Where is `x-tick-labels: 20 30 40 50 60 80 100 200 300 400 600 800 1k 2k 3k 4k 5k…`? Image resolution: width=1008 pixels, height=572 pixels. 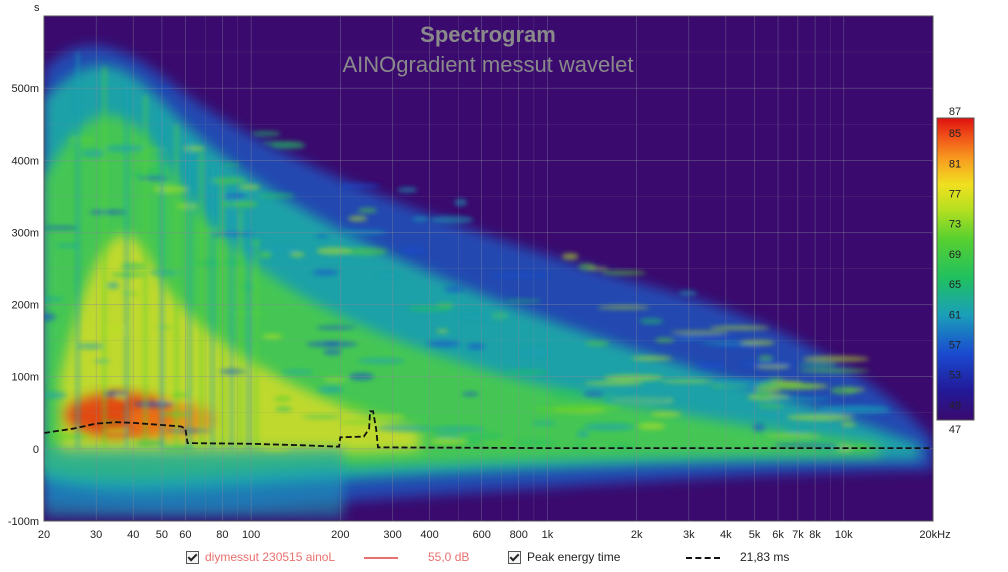
x-tick-labels: 20 30 40 50 60 80 100 200 300 400 600 800 1k 2k 3k 4k 5k… is located at coordinates (494, 535).